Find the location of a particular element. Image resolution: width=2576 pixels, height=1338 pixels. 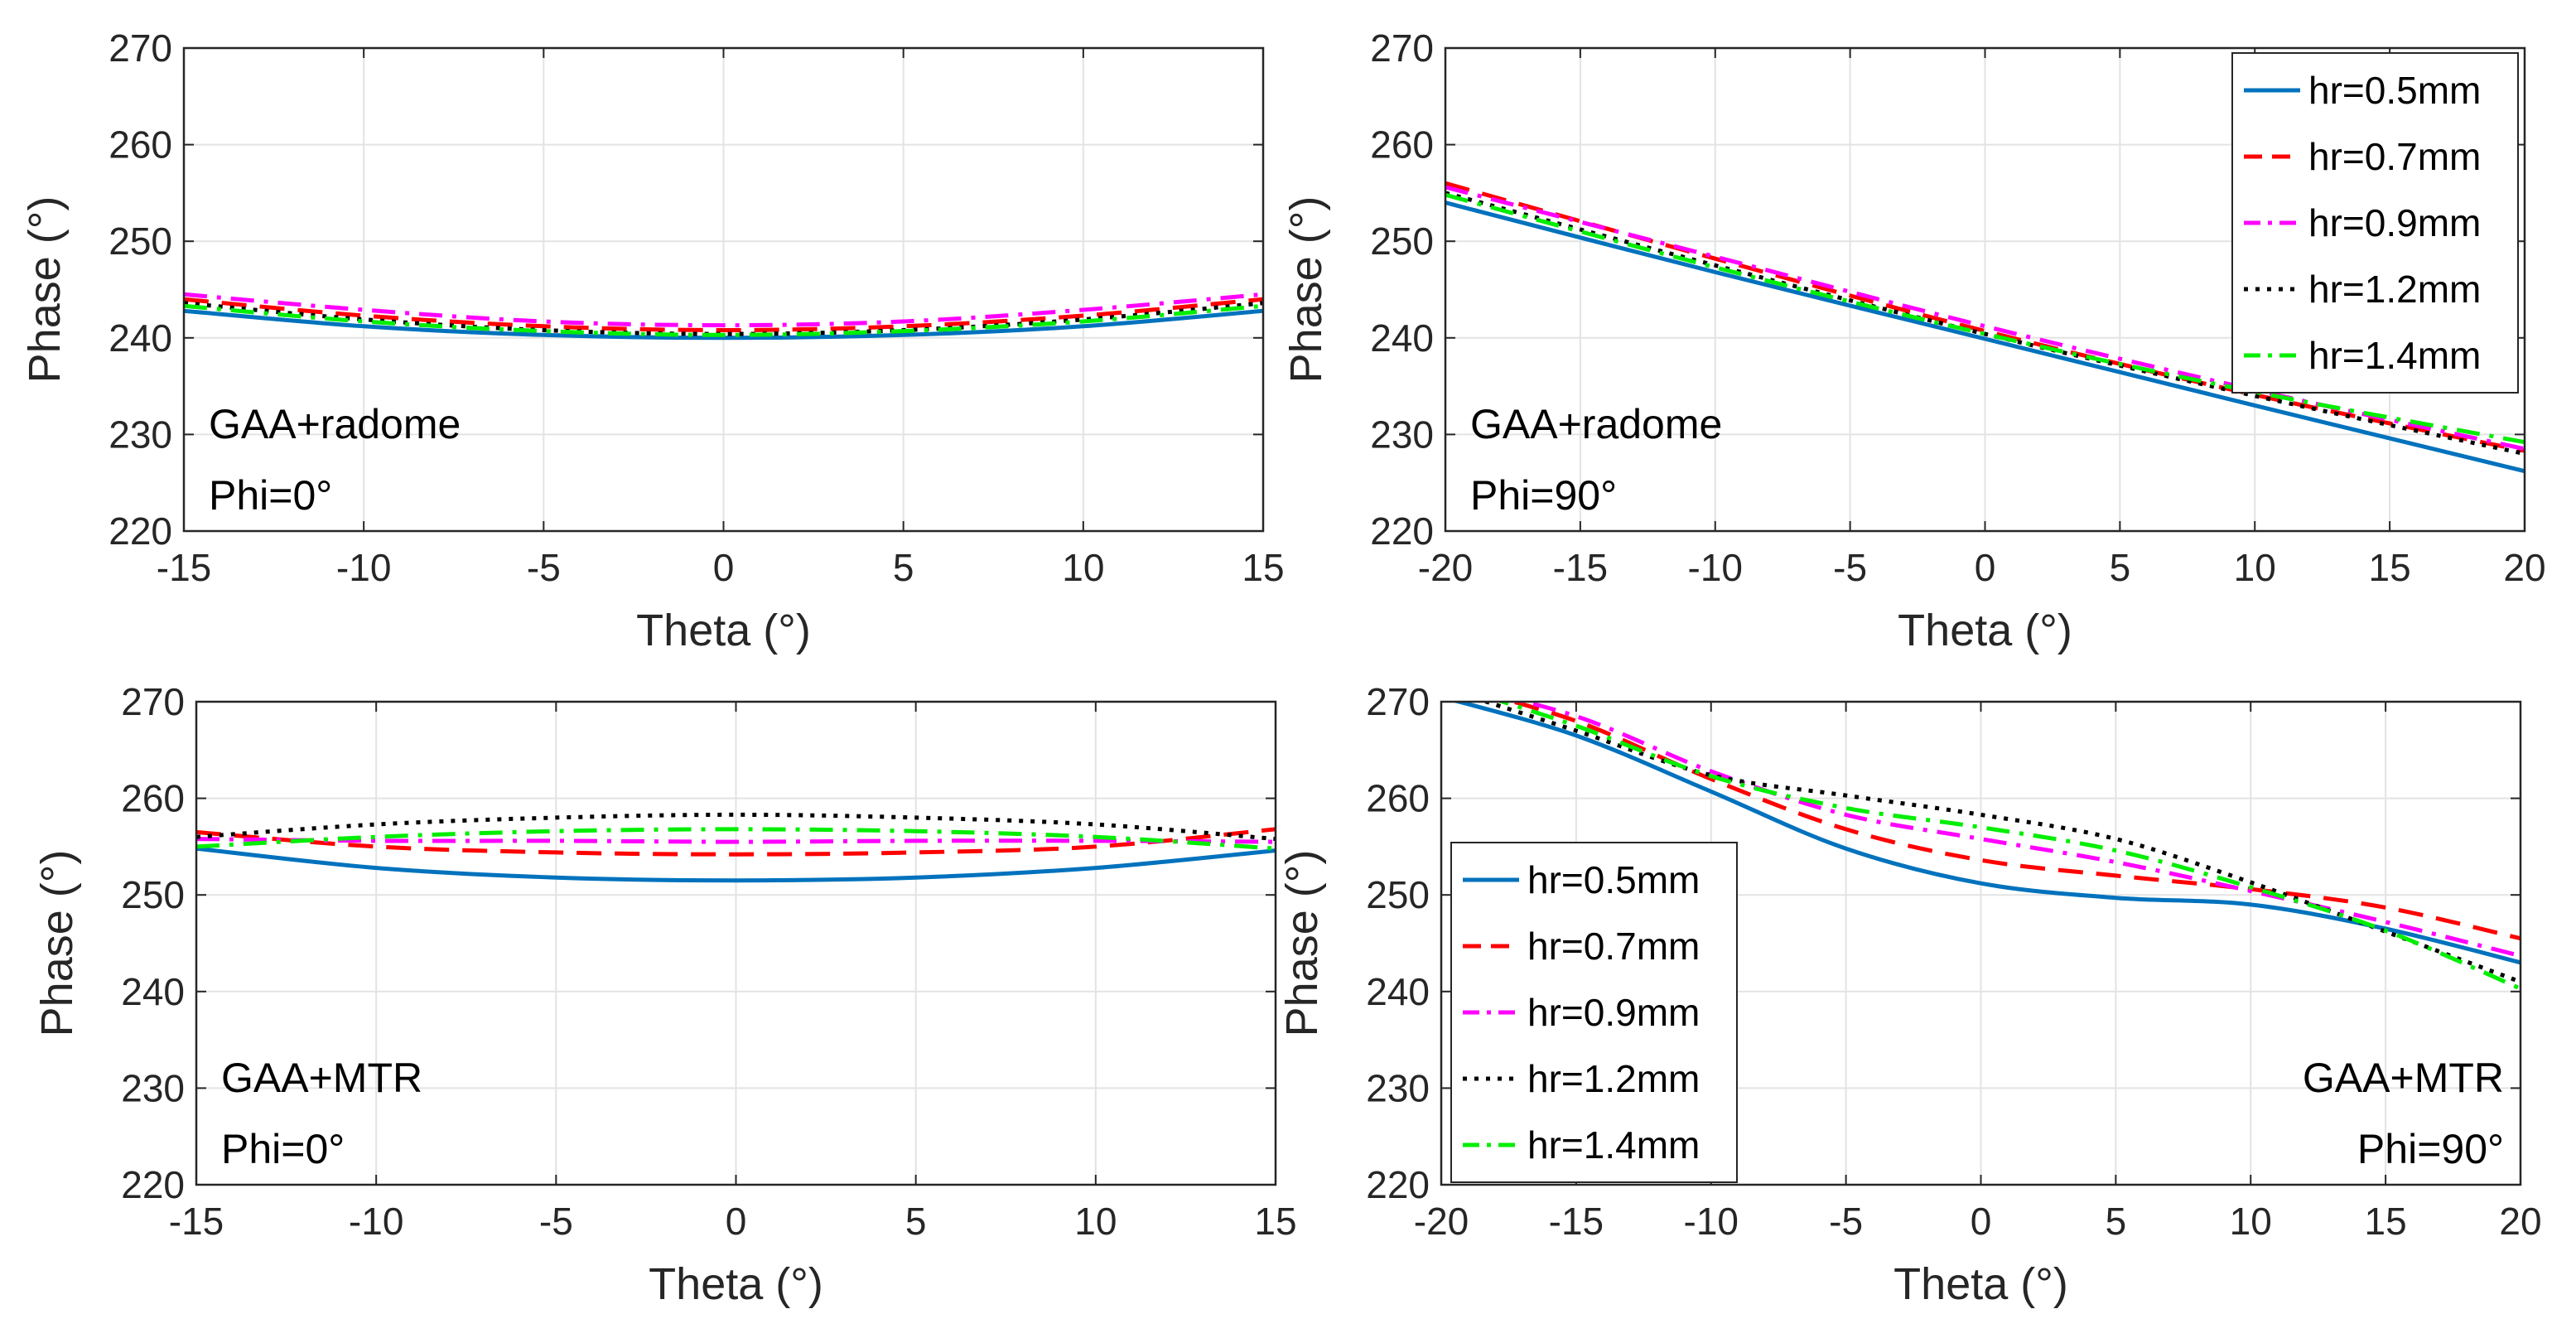

panel-annotation: Phi=90° is located at coordinates (1543, 495).